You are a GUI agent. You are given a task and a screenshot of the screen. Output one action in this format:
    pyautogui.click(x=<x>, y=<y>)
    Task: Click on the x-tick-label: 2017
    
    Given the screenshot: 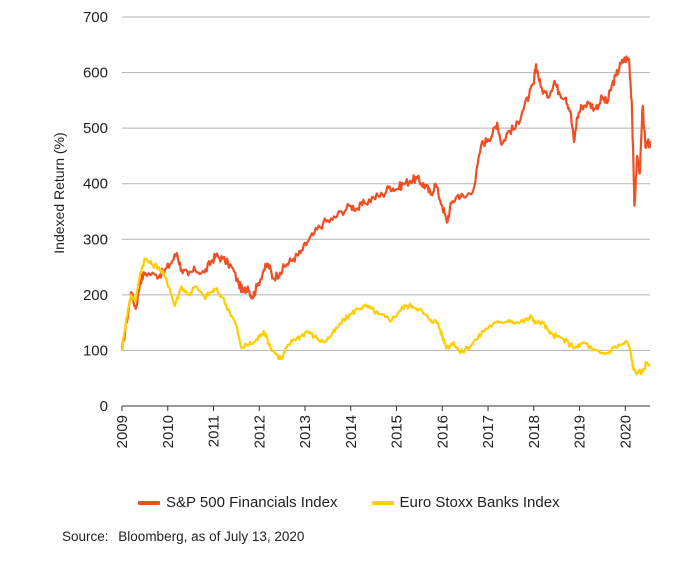 What is the action you would take?
    pyautogui.click(x=488, y=431)
    